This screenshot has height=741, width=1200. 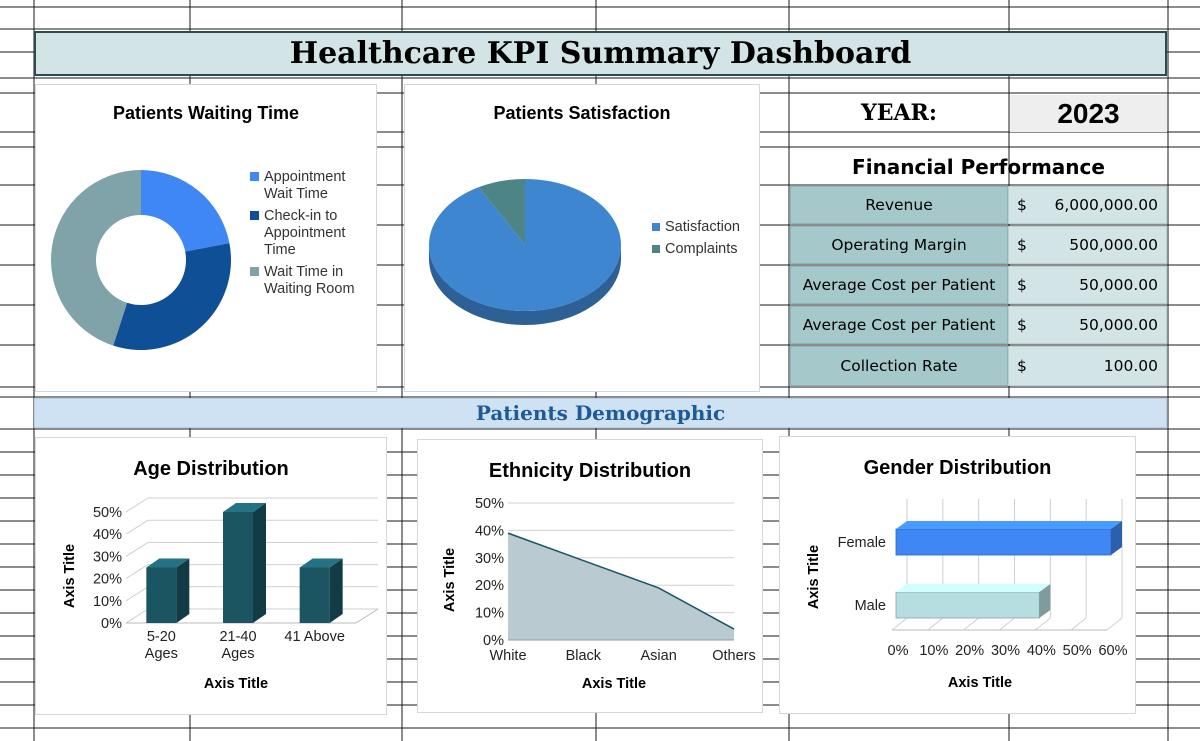 What do you see at coordinates (898, 651) in the screenshot?
I see `x-tick-label: 0%` at bounding box center [898, 651].